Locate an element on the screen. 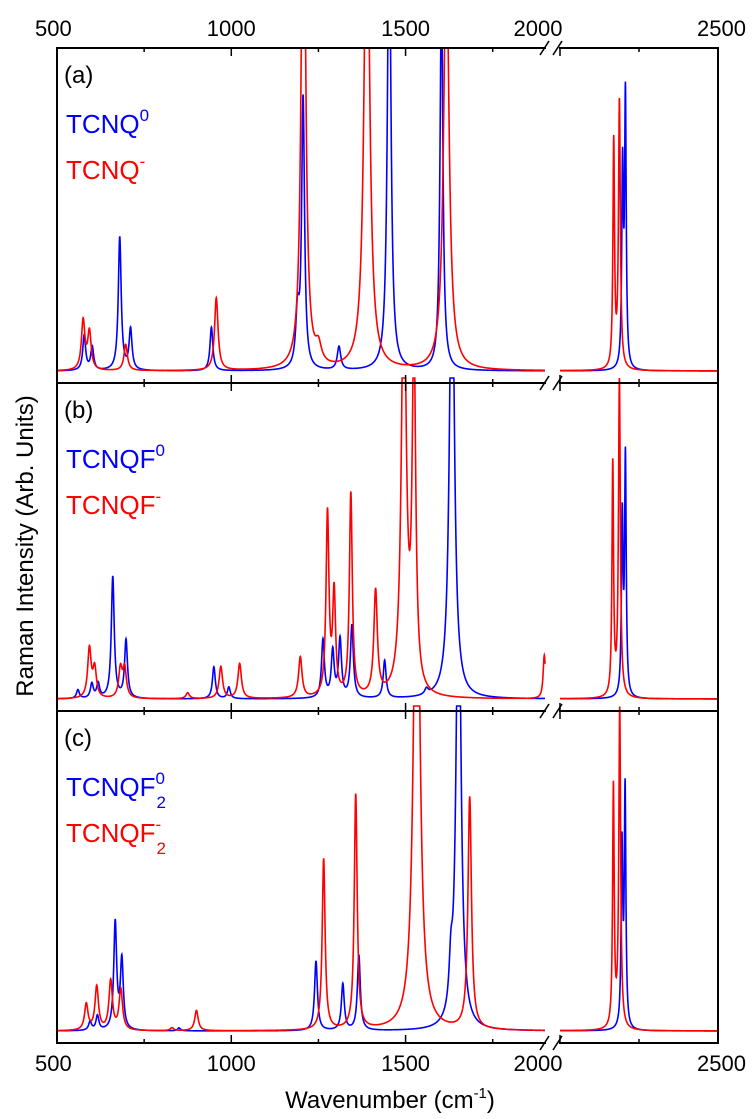 This screenshot has height=1119, width=752. legend-panel-2: TCNQF0 TCNQF- is located at coordinates (115, 480).